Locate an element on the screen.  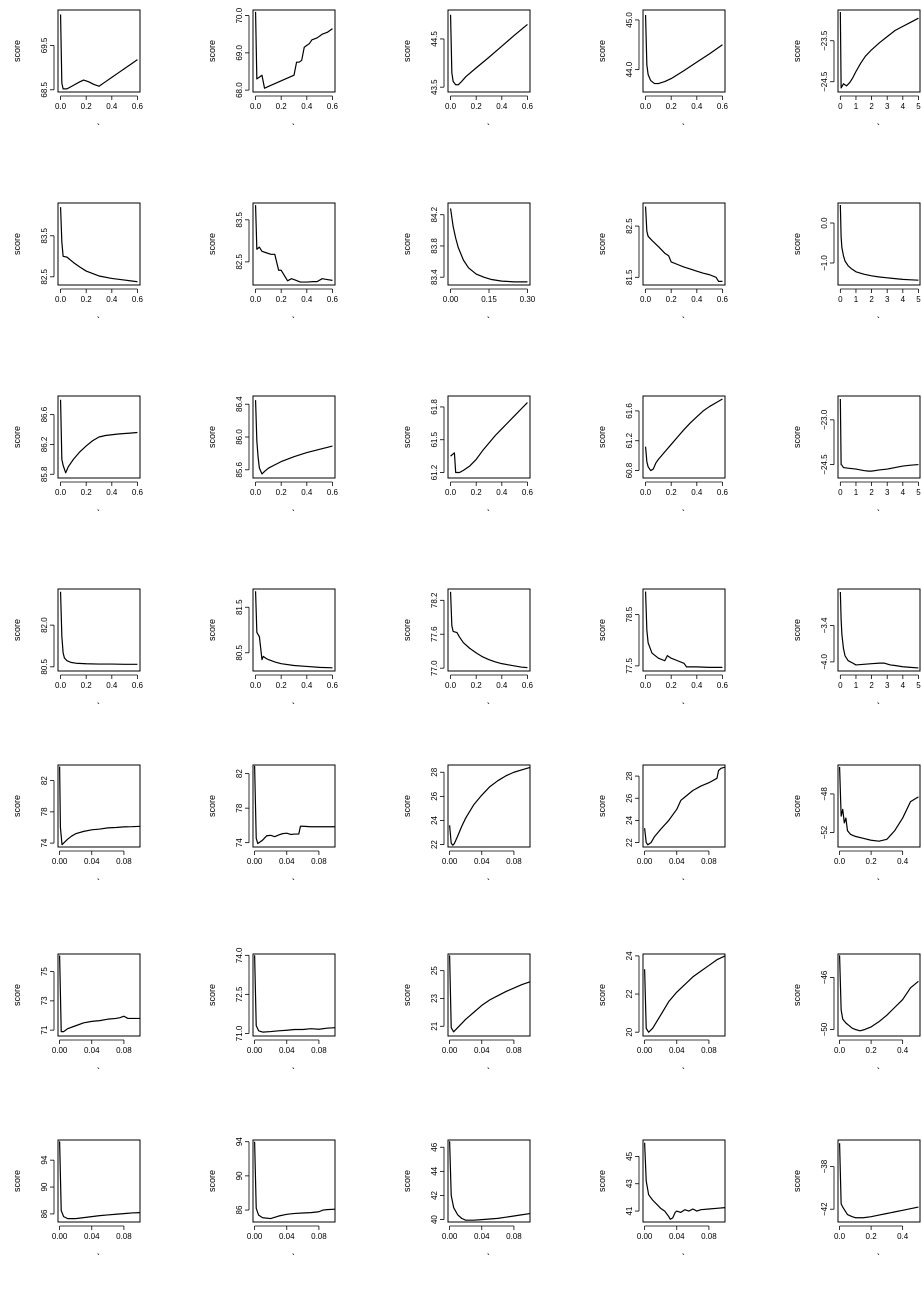
x-tick-label: 0.30 is located at coordinates (528, 299).